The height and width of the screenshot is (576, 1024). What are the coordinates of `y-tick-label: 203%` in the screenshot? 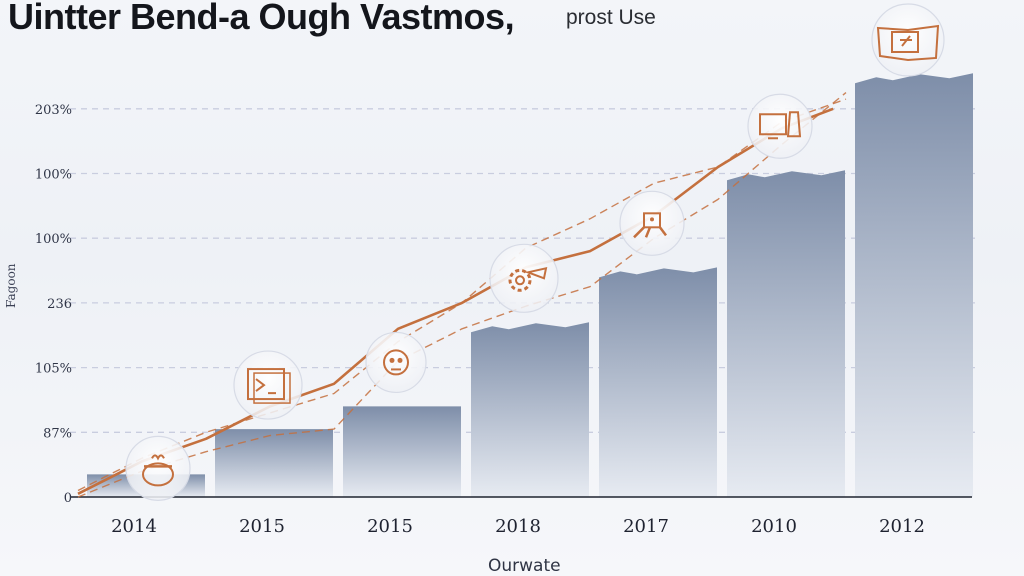 It's located at (53, 110).